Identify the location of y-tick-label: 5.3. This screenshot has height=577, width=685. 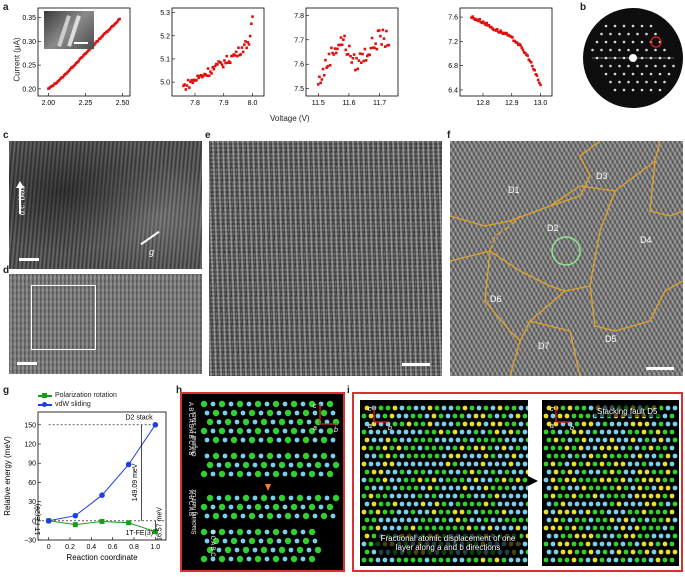
(165, 13).